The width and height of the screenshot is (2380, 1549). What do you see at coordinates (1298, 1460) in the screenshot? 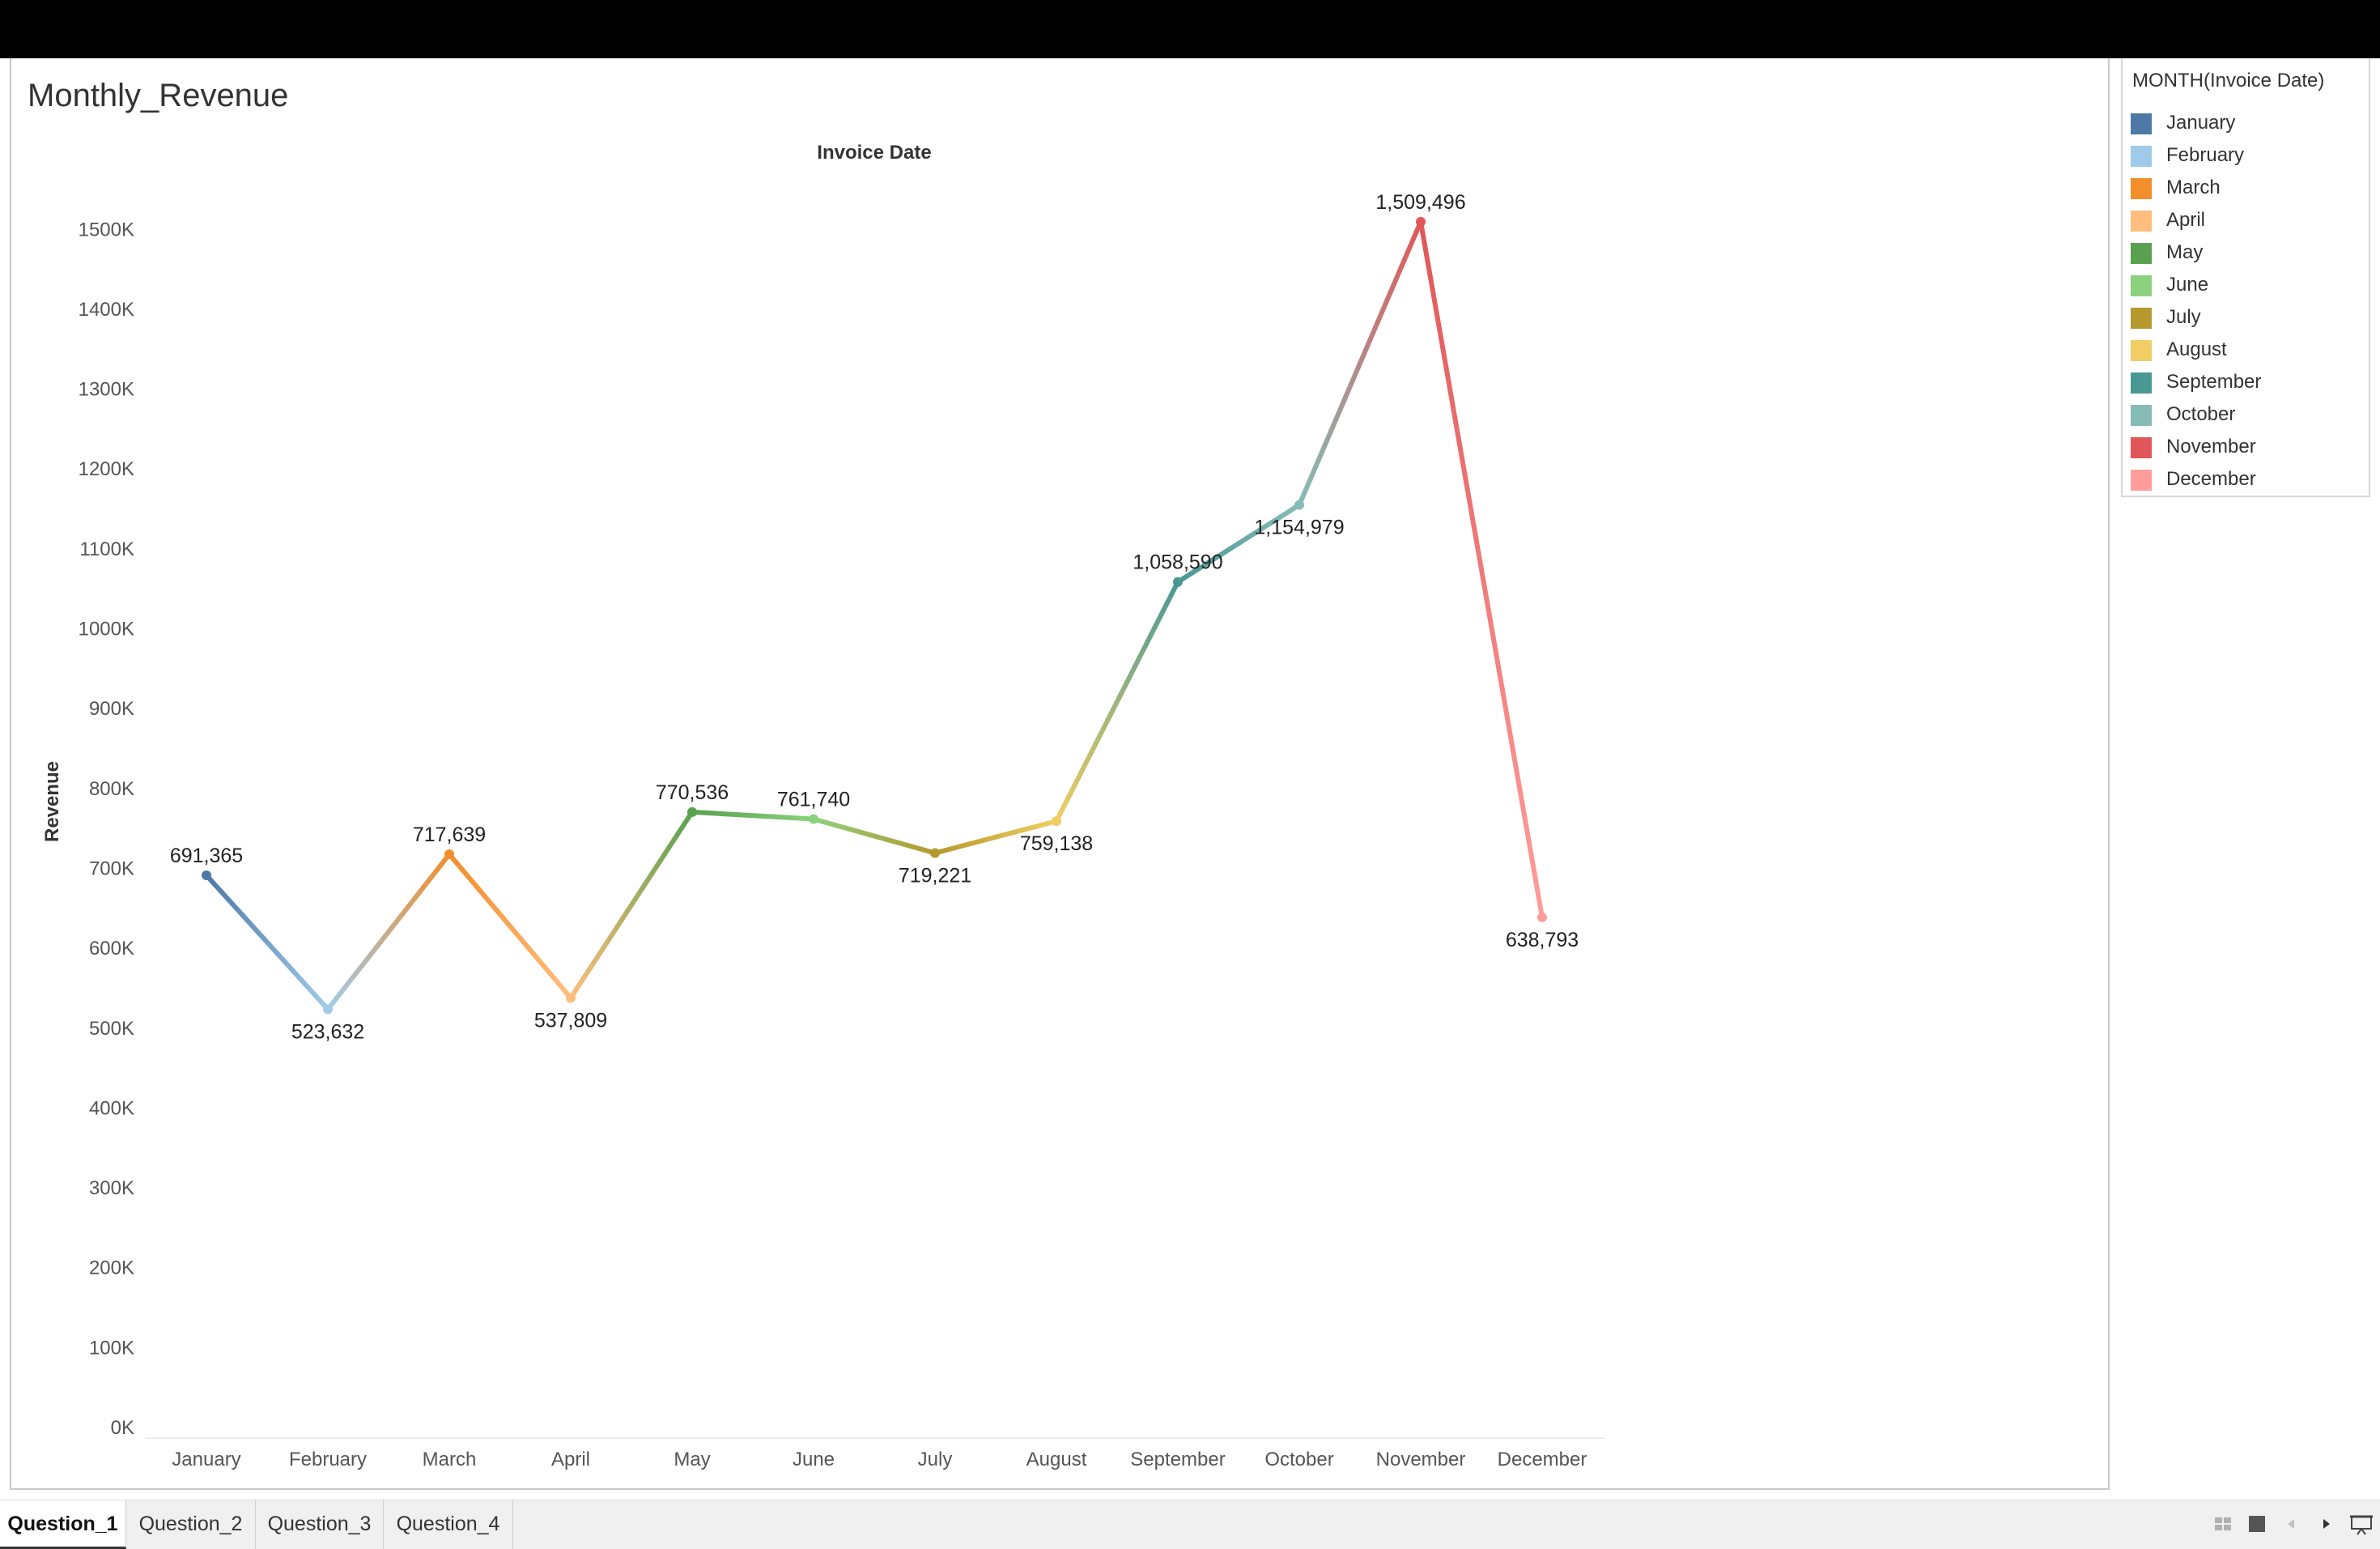
I see `x-tick-label: October` at bounding box center [1298, 1460].